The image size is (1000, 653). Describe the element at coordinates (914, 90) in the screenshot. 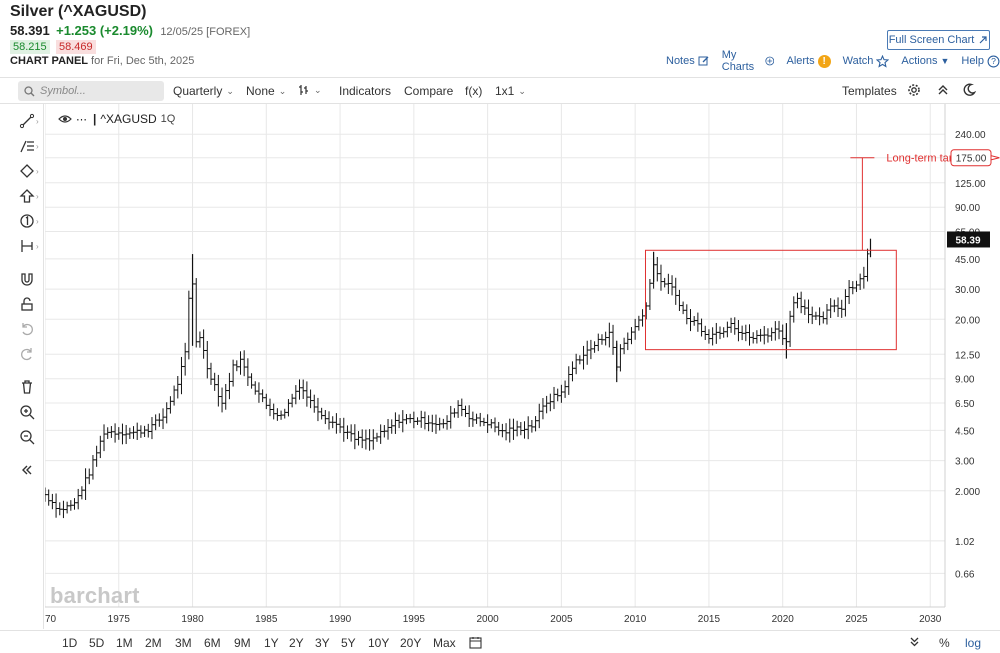

I see `settings-button` at that location.